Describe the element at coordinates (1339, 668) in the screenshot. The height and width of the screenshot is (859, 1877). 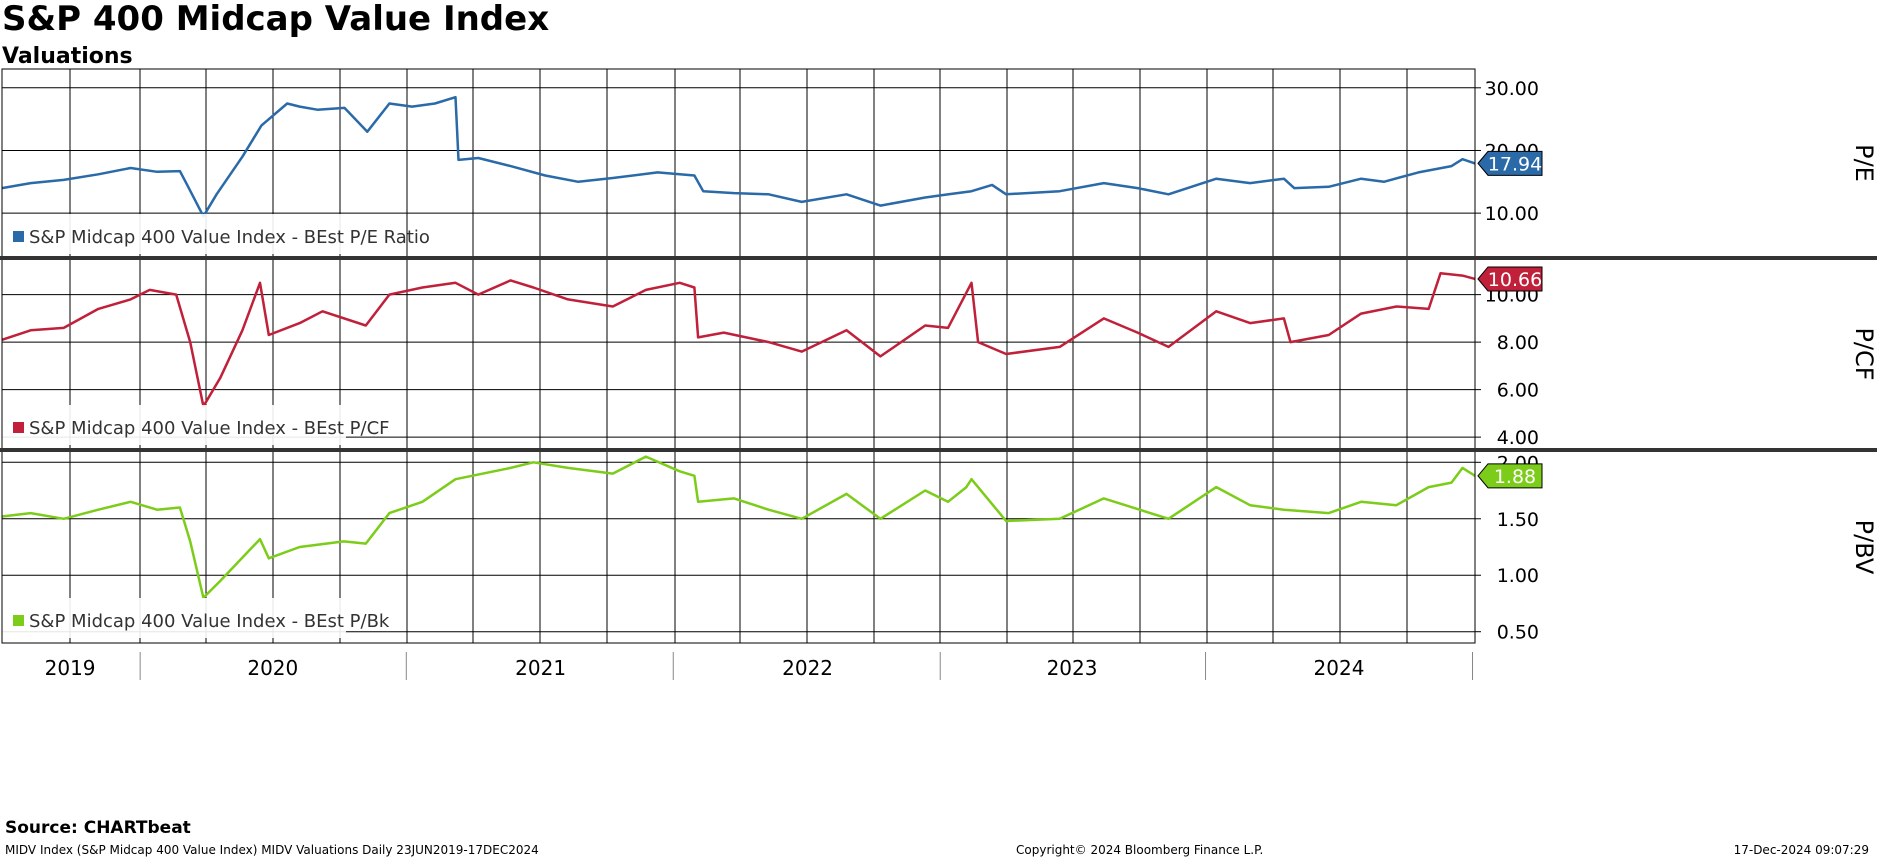
I see `x-tick-label: 2024` at that location.